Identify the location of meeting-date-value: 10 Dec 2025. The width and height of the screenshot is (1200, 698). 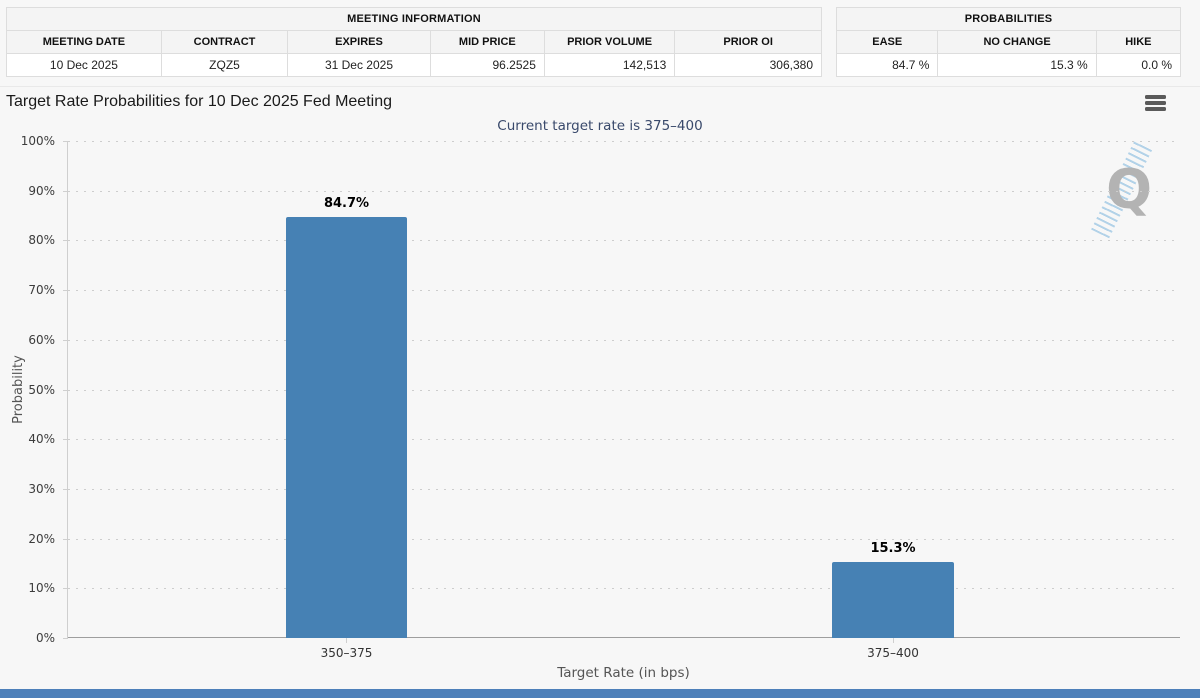
(84, 65).